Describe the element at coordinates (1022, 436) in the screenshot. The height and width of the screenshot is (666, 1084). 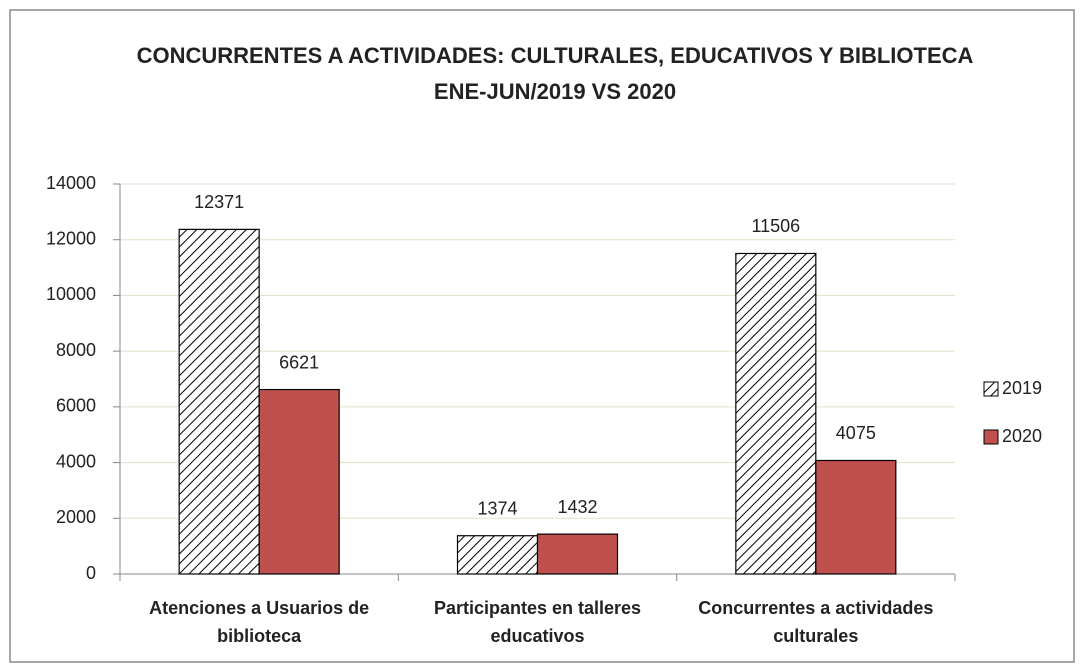
I see `legend-label: 2020` at that location.